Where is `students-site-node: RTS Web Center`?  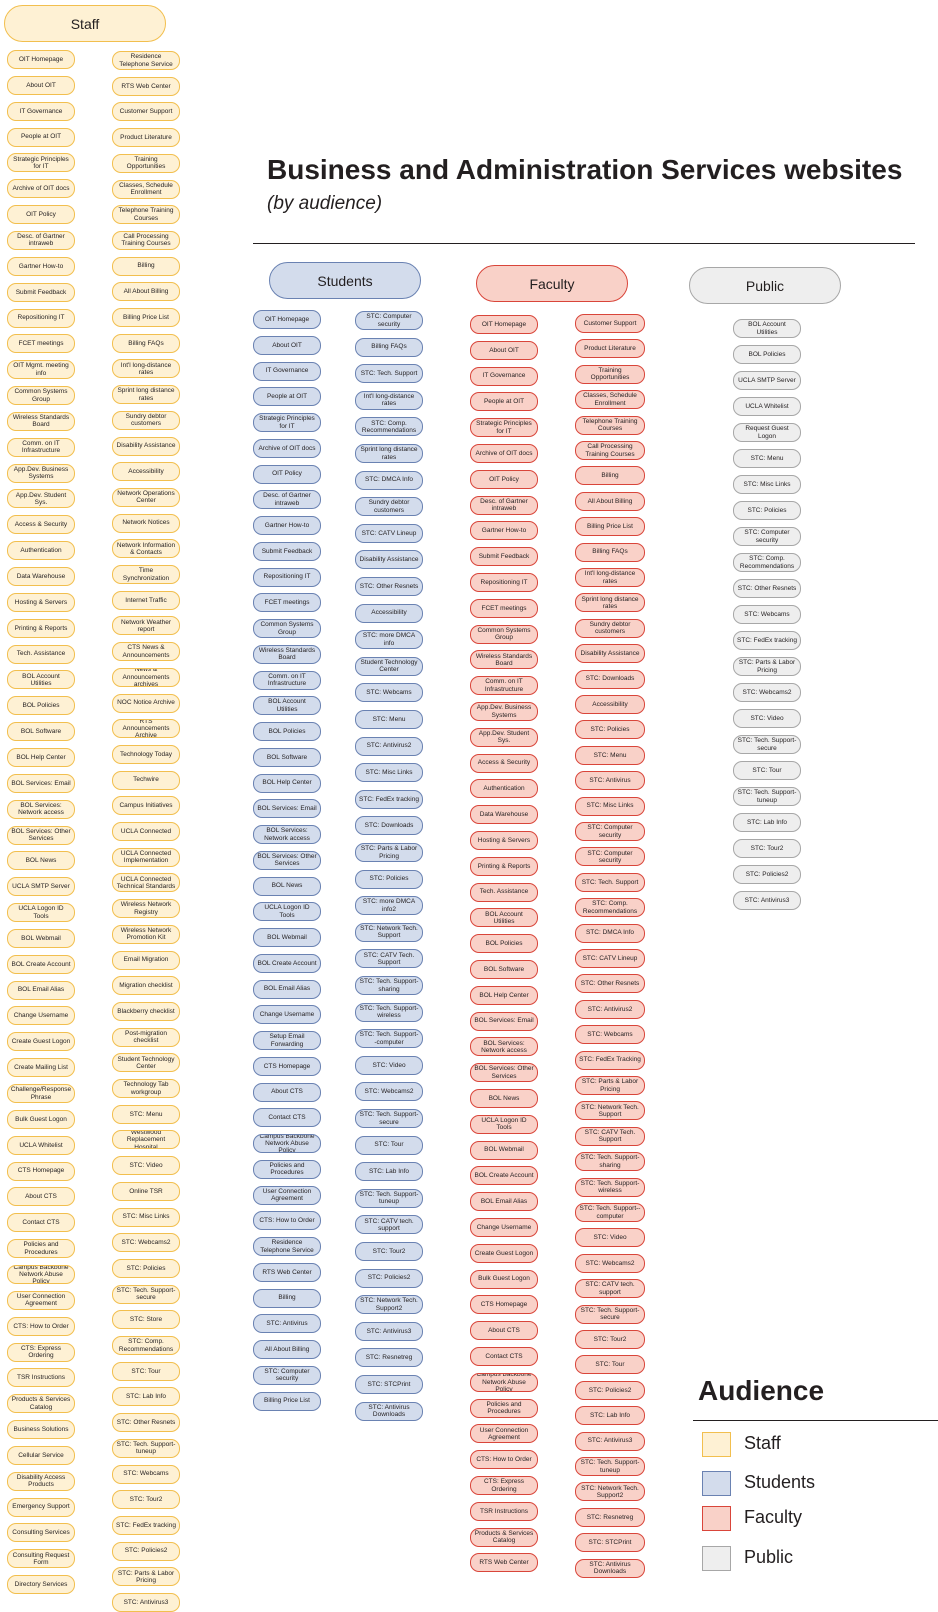
students-site-node: RTS Web Center is located at coordinates (287, 1272).